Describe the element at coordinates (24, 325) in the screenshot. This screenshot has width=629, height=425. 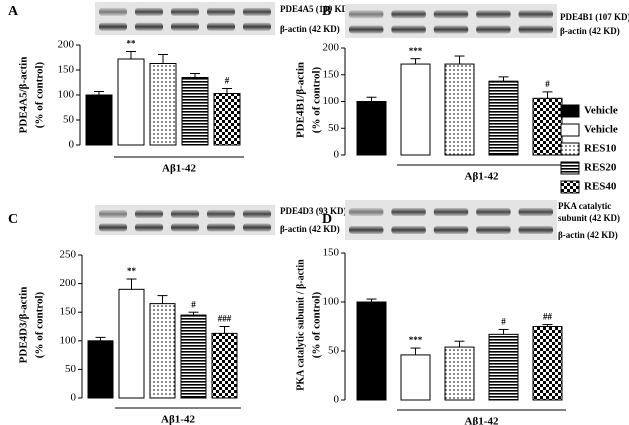
I see `y-axis-label: PDE4D3/β-actin` at that location.